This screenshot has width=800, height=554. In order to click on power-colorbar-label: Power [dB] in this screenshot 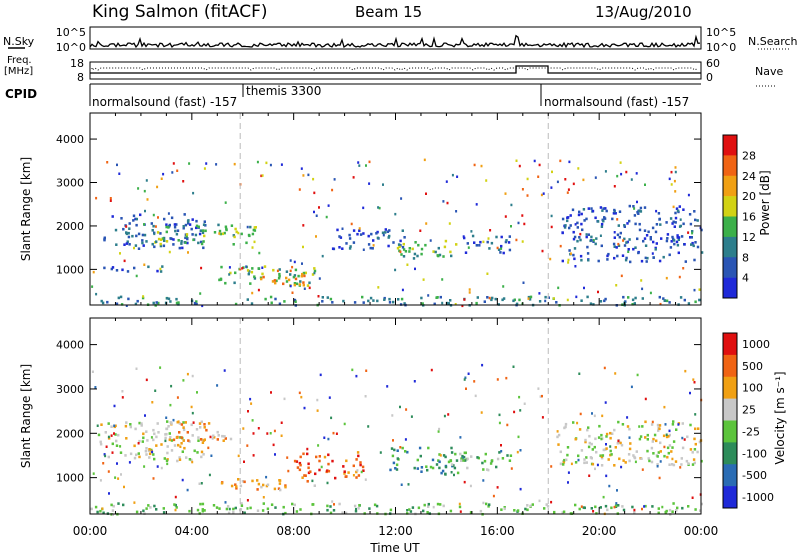, I will do `click(765, 202)`.